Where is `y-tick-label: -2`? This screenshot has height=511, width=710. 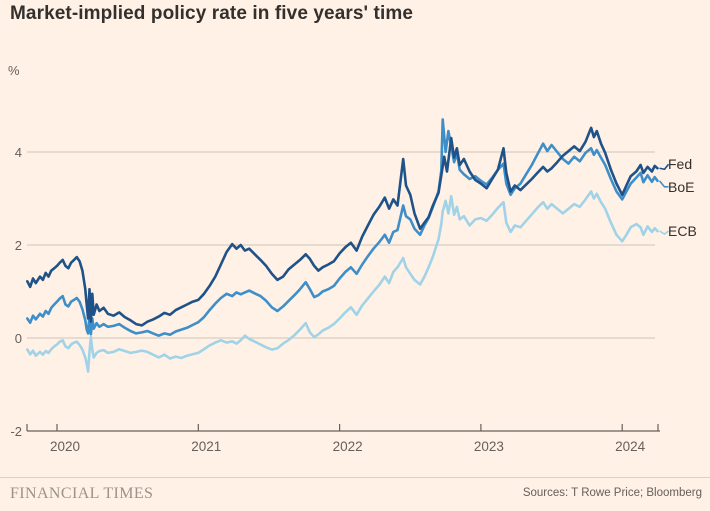
y-tick-label: -2 is located at coordinates (16, 431).